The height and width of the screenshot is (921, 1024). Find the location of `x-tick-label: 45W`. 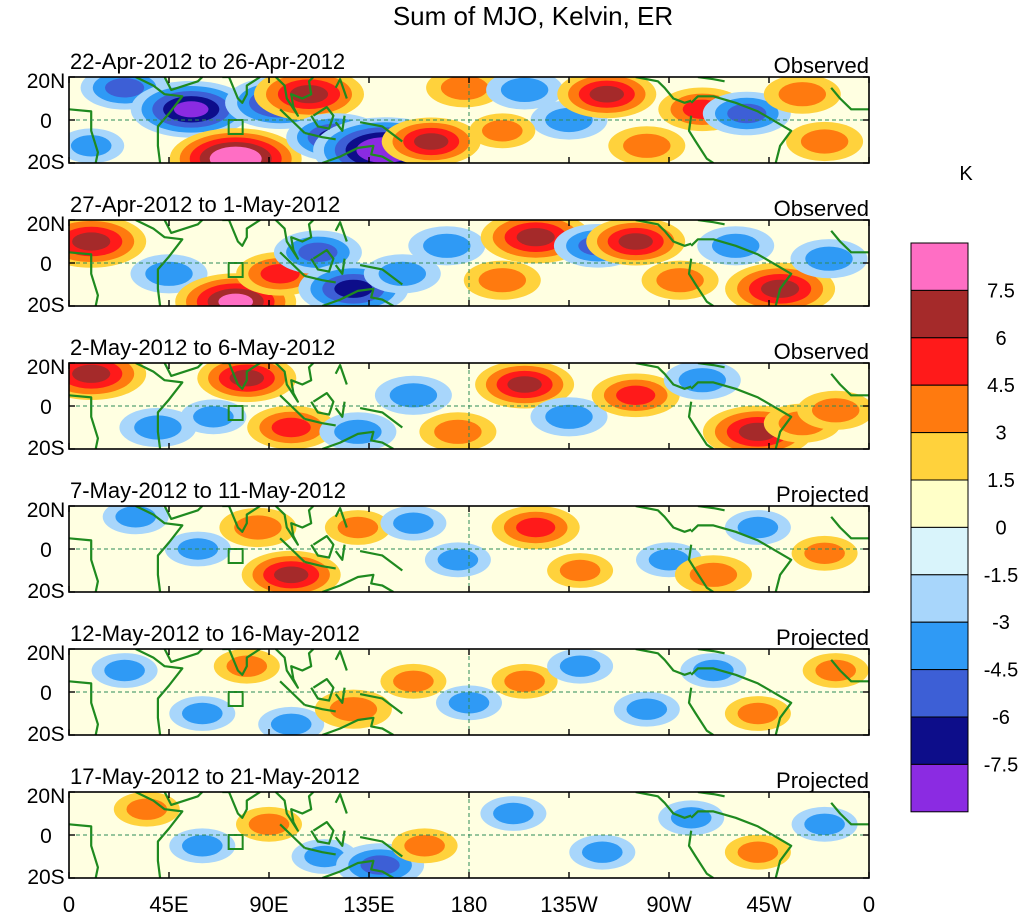

x-tick-label: 45W is located at coordinates (768, 904).